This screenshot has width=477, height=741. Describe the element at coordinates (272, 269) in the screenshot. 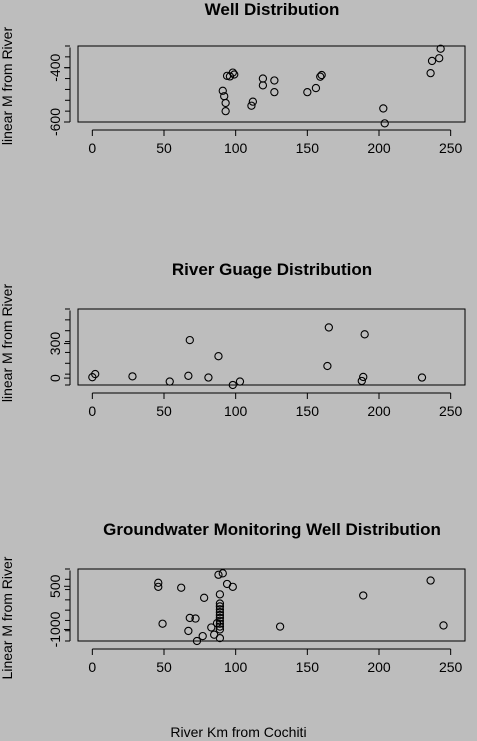

I see `chart-title: River Guage Distribution` at that location.